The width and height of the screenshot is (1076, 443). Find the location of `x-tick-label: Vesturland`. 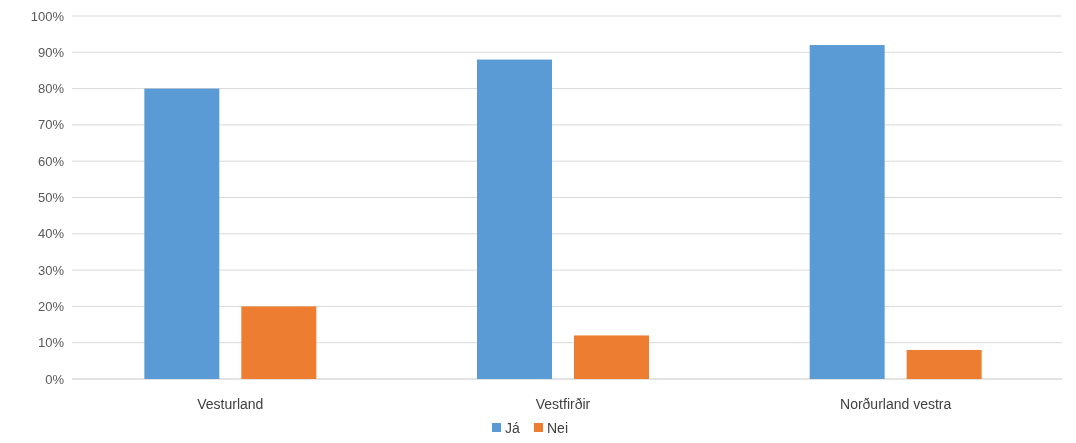

x-tick-label: Vesturland is located at coordinates (230, 404).